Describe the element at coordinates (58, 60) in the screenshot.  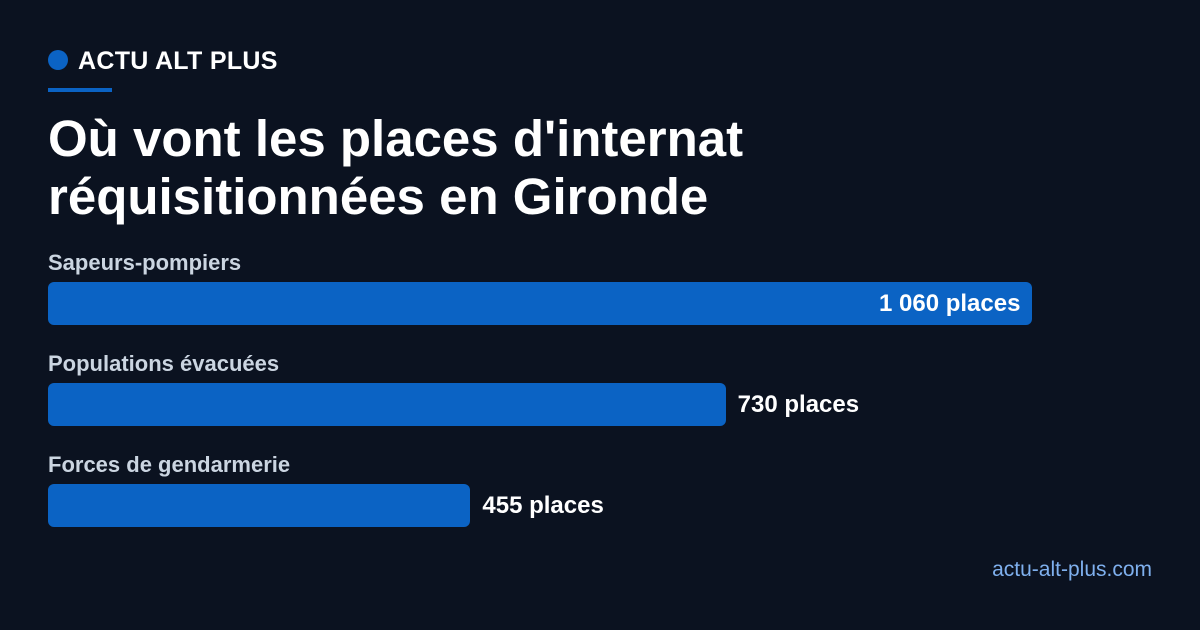
I see `brand-dot` at that location.